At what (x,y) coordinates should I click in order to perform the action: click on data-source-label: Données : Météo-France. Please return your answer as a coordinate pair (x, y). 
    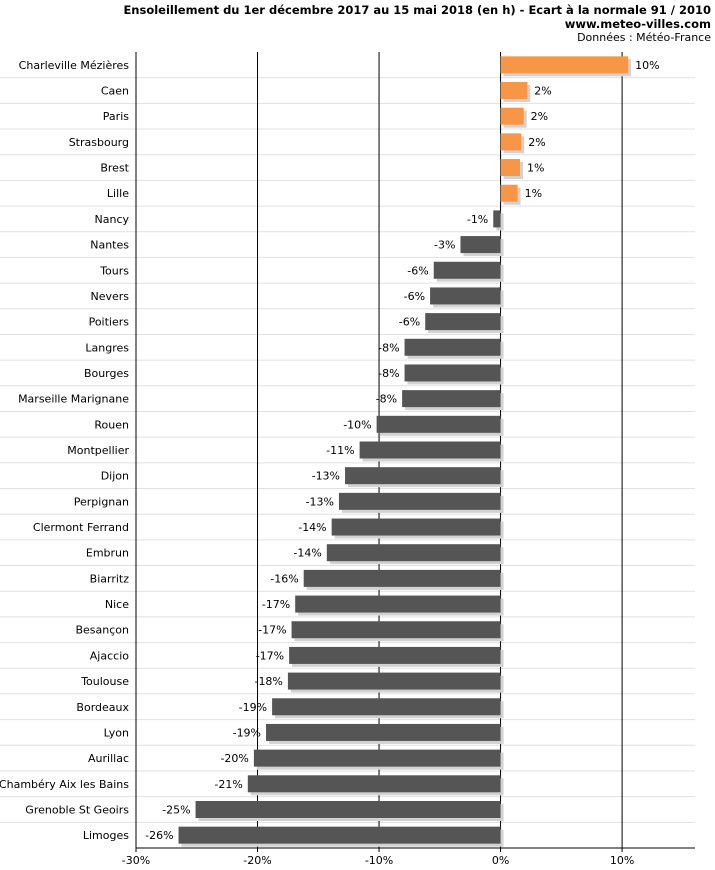
    Looking at the image, I should click on (644, 37).